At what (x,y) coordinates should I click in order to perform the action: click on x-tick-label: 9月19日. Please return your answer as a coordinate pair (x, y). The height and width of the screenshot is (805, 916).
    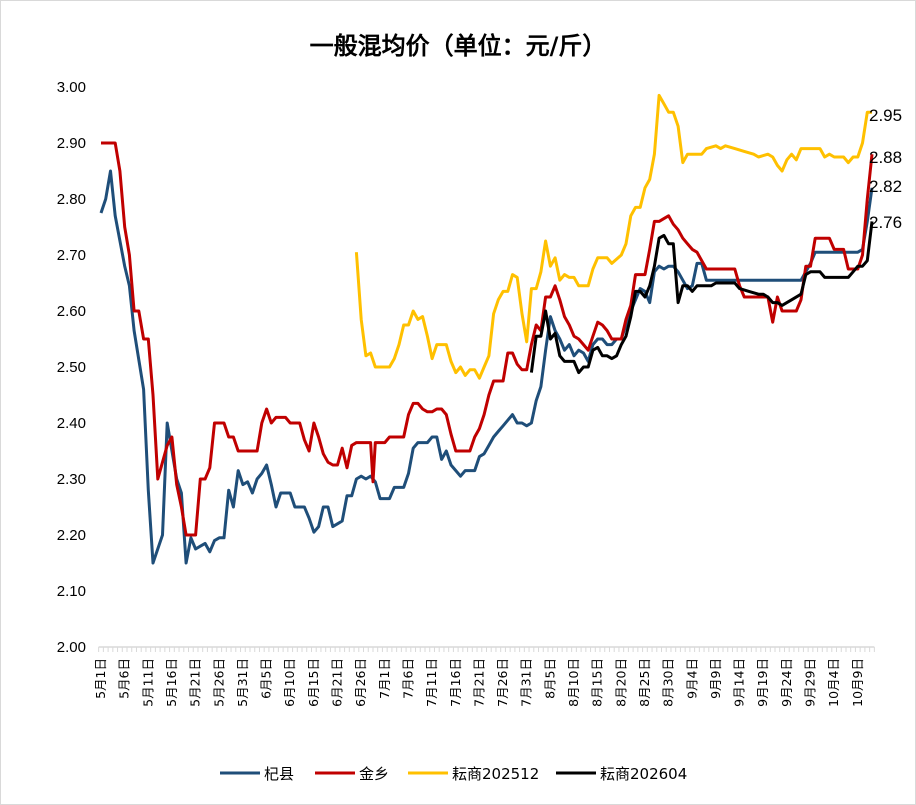
    Looking at the image, I should click on (762, 682).